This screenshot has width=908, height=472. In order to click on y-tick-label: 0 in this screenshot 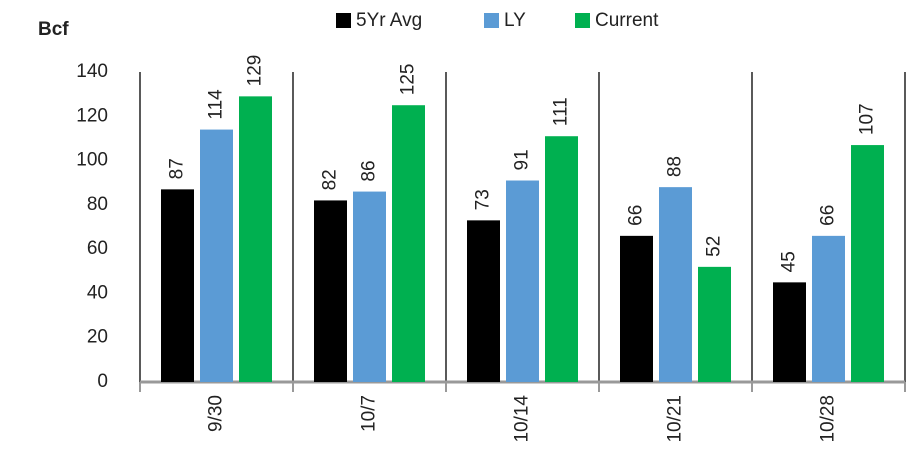, I will do `click(102, 381)`.